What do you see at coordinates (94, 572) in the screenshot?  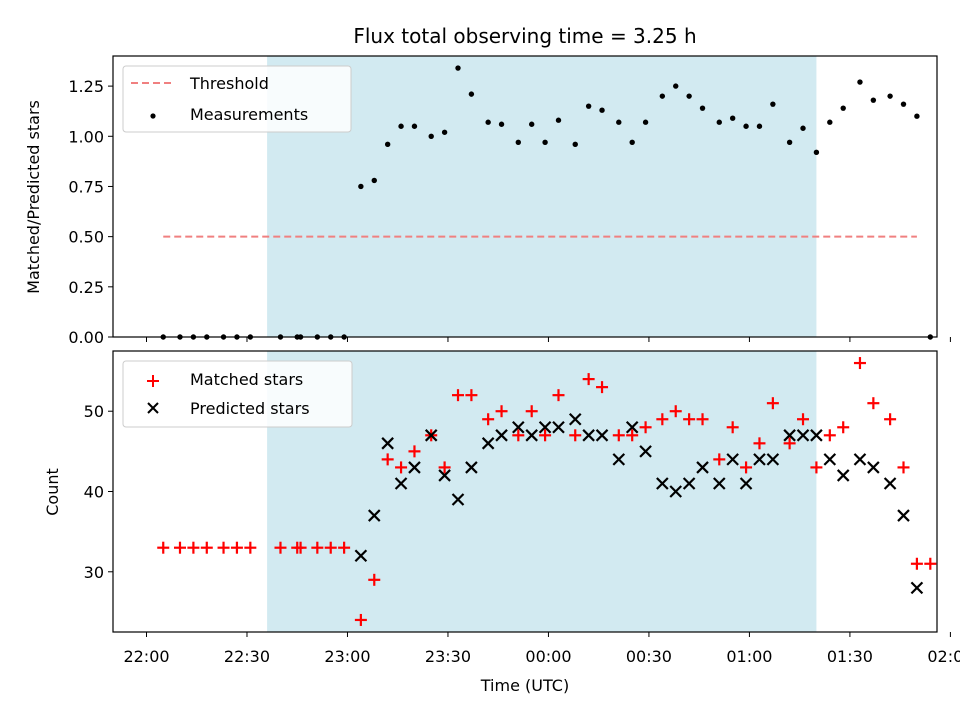 I see `count-y-tick-label: 30` at bounding box center [94, 572].